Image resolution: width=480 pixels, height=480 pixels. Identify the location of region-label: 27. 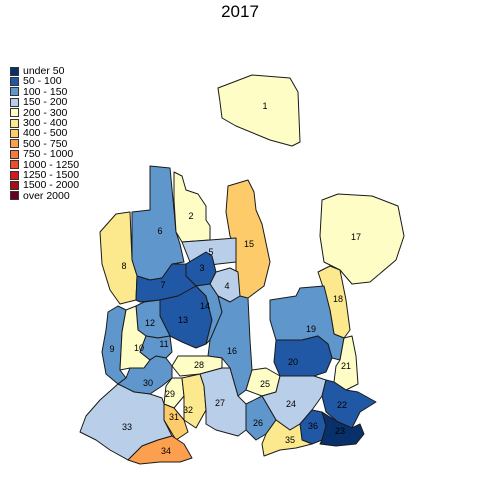
(220, 403).